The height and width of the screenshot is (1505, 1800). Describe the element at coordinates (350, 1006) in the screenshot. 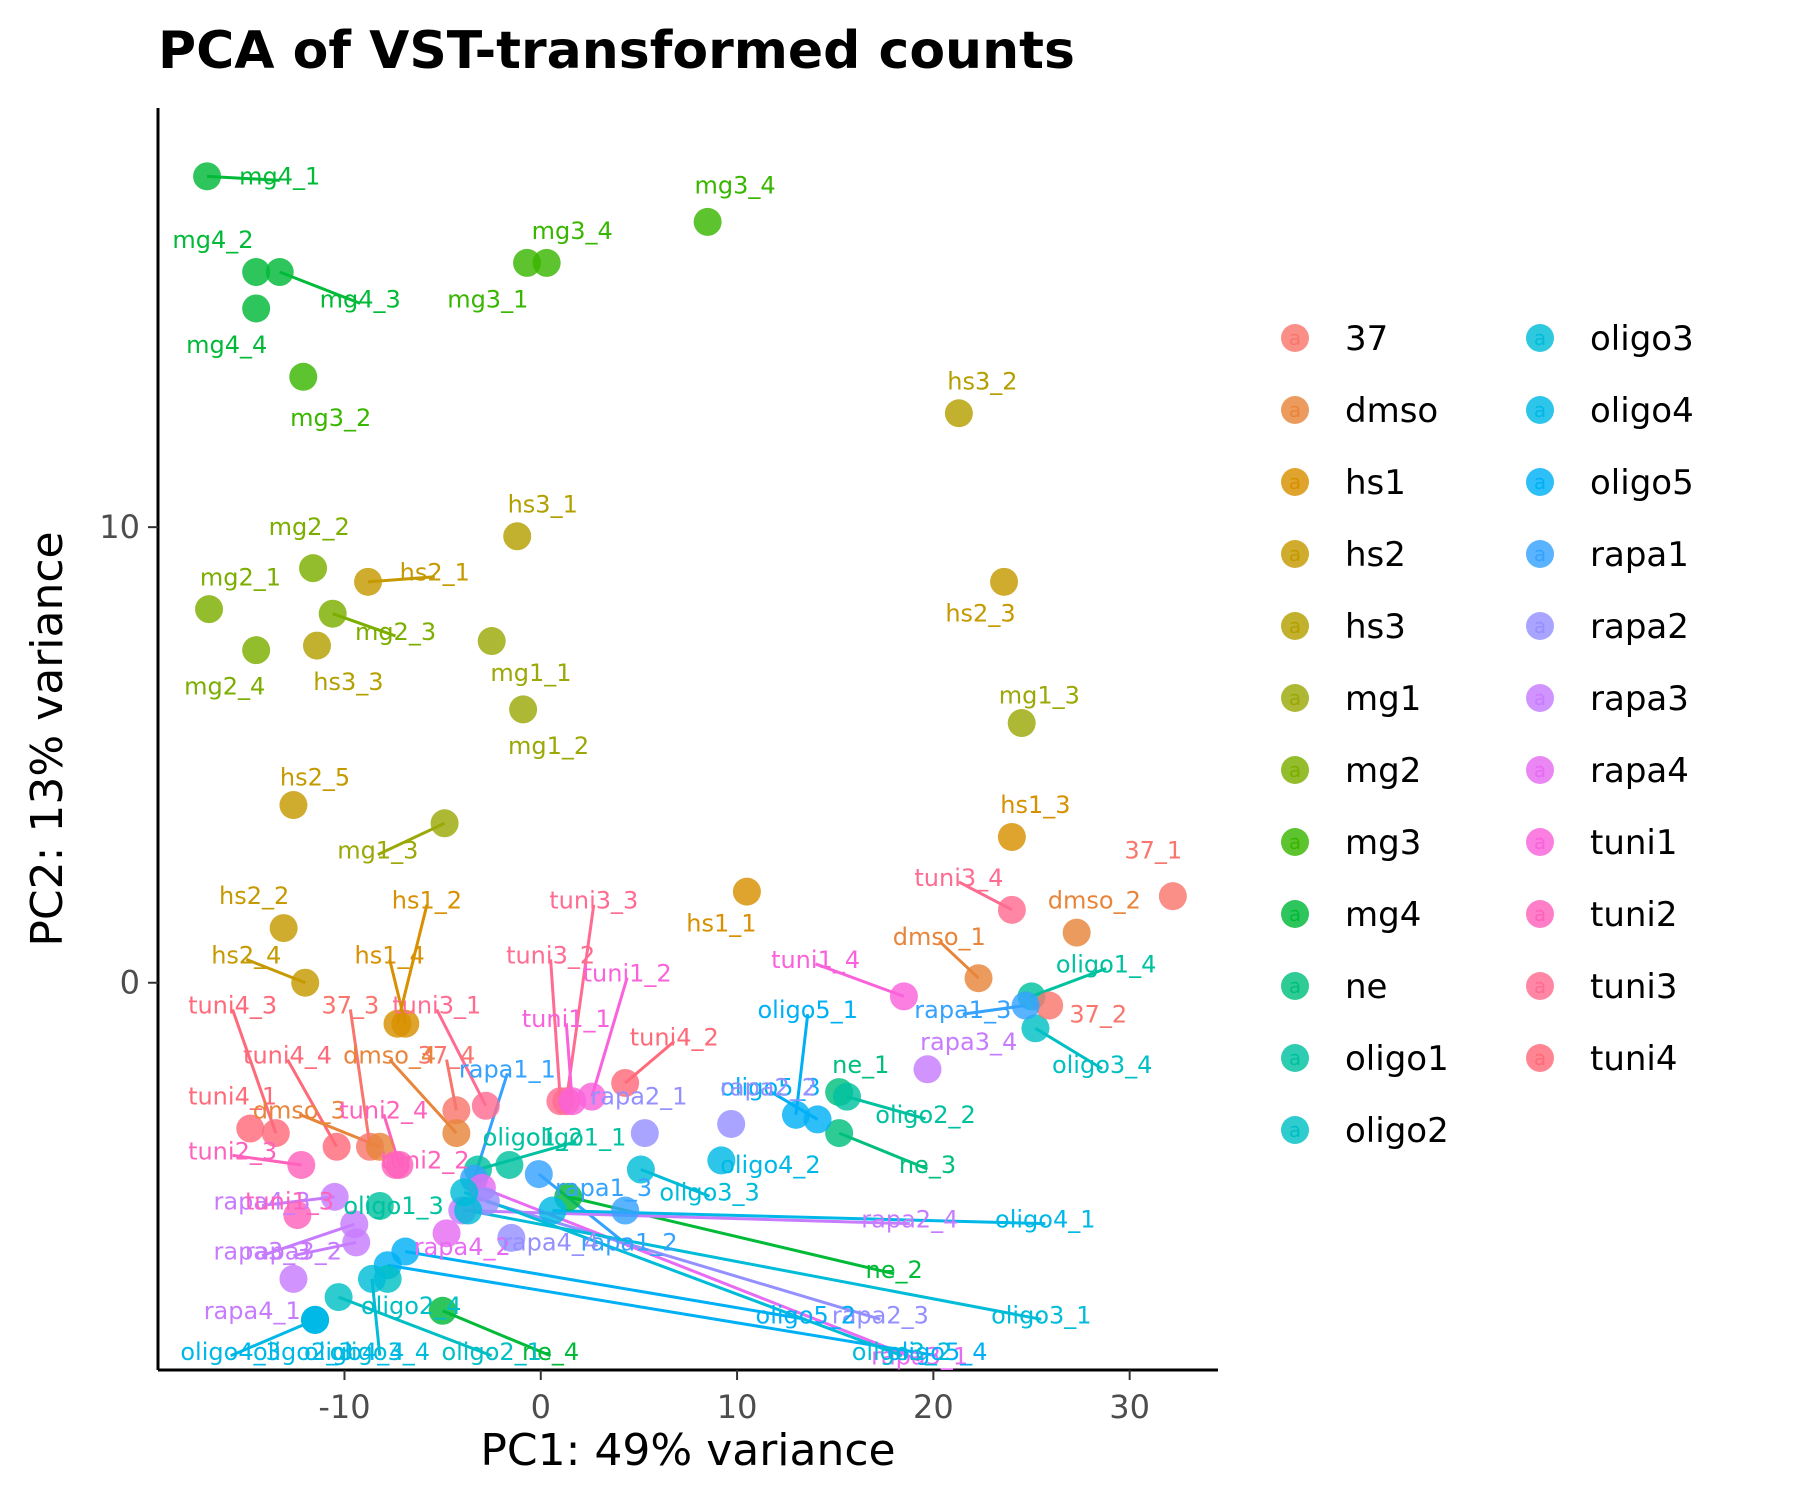

I see `point-label: 37_3` at that location.